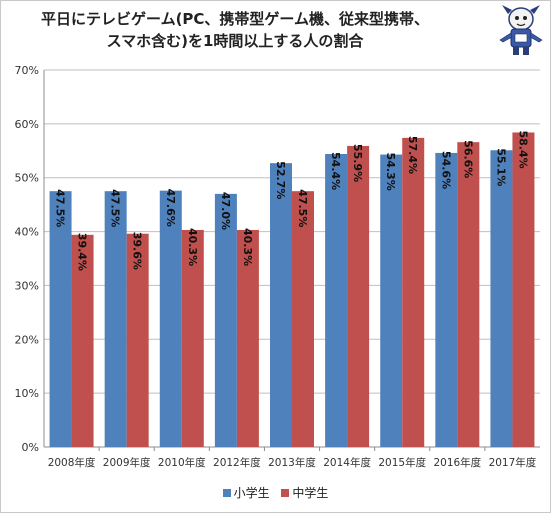  Describe the element at coordinates (27, 178) in the screenshot. I see `y-tick-label: 50%` at that location.